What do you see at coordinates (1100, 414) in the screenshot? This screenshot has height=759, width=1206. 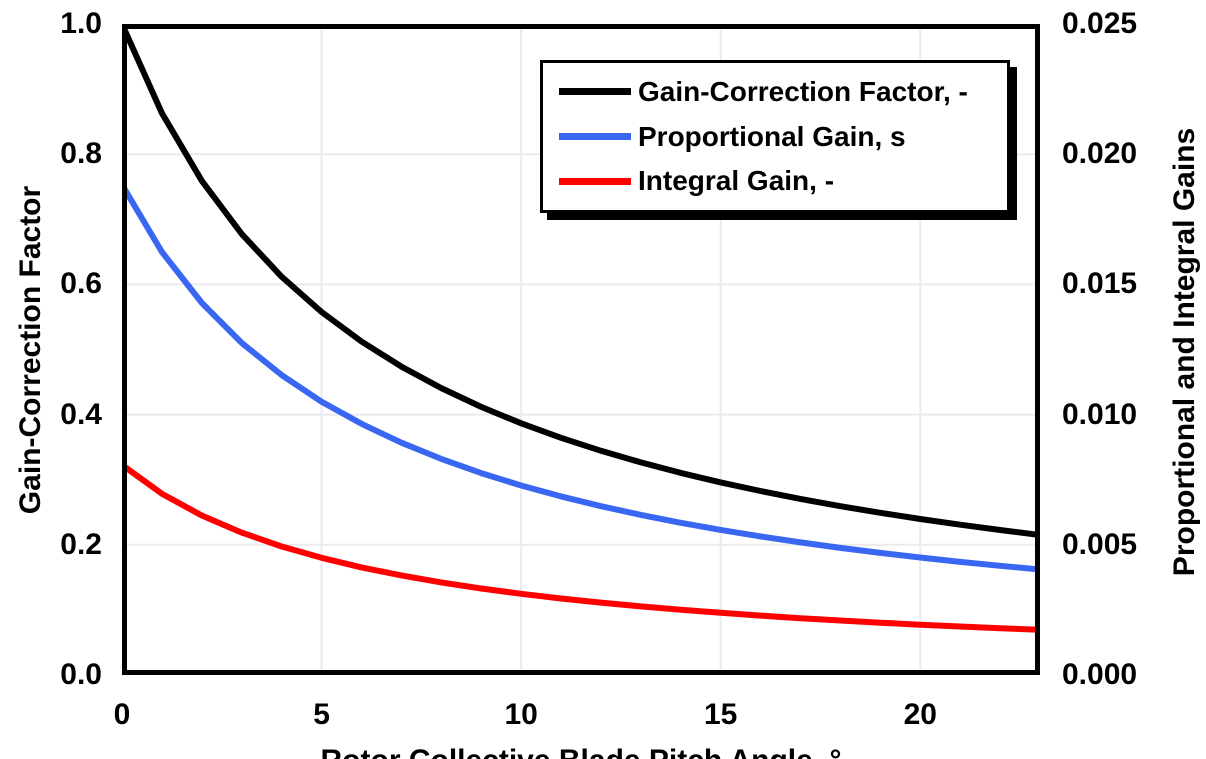 I see `tick-label: 0.010` at bounding box center [1100, 414].